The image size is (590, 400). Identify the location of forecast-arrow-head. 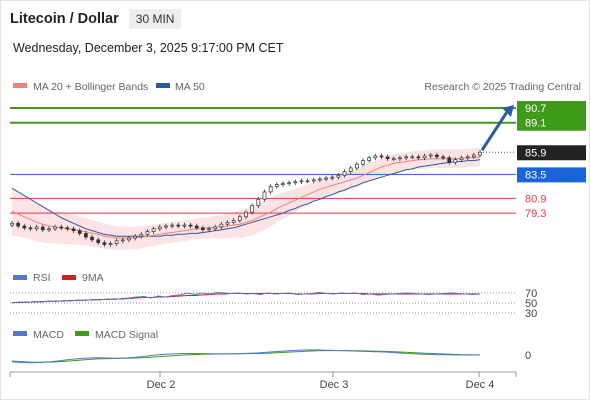
(508, 110).